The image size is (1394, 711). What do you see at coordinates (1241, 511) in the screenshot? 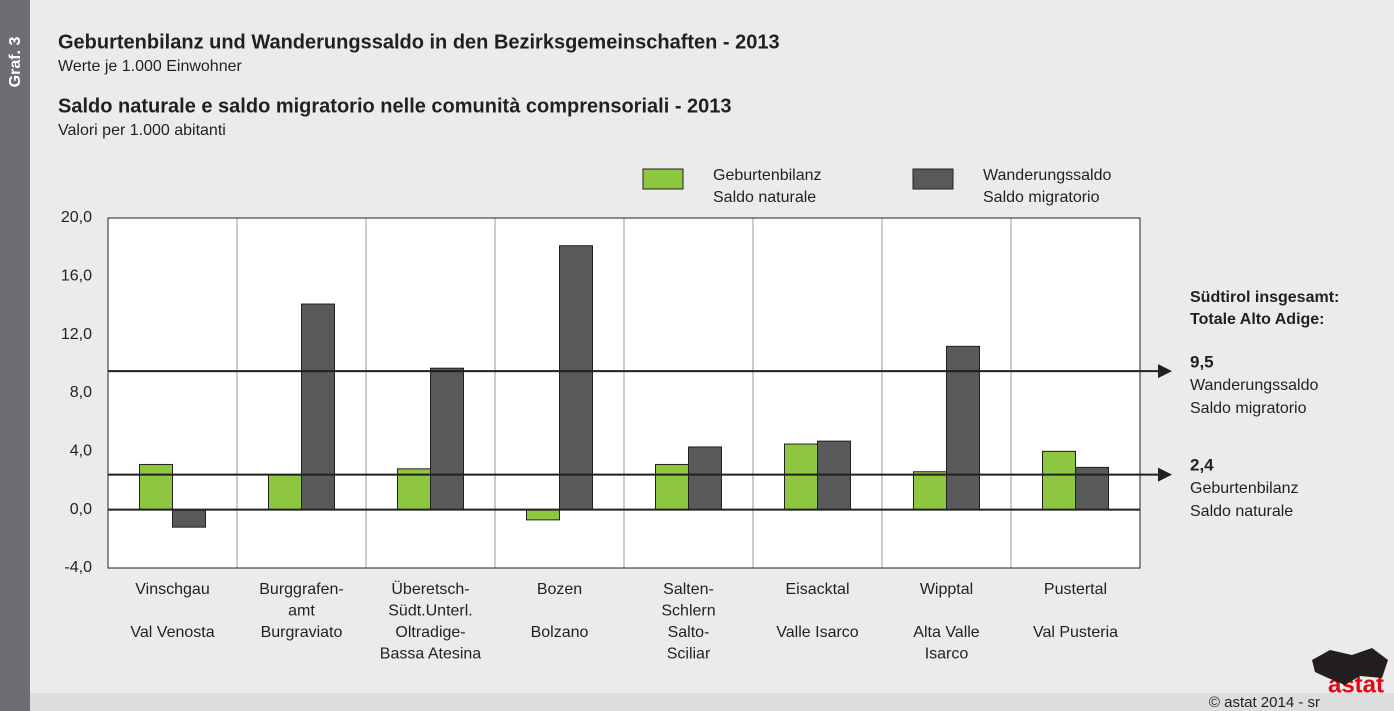
I see `reference-text: Saldo naturale` at bounding box center [1241, 511].